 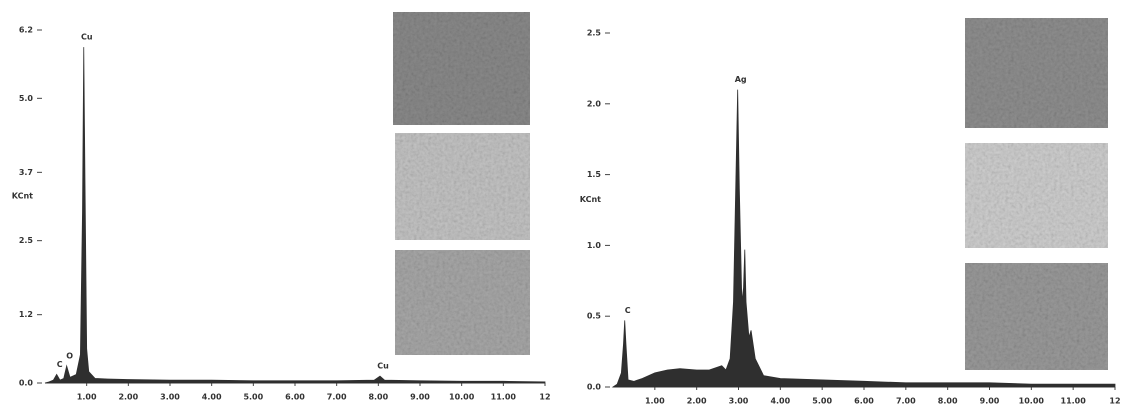 What do you see at coordinates (594, 103) in the screenshot?
I see `y-tick-label: 2.0` at bounding box center [594, 103].